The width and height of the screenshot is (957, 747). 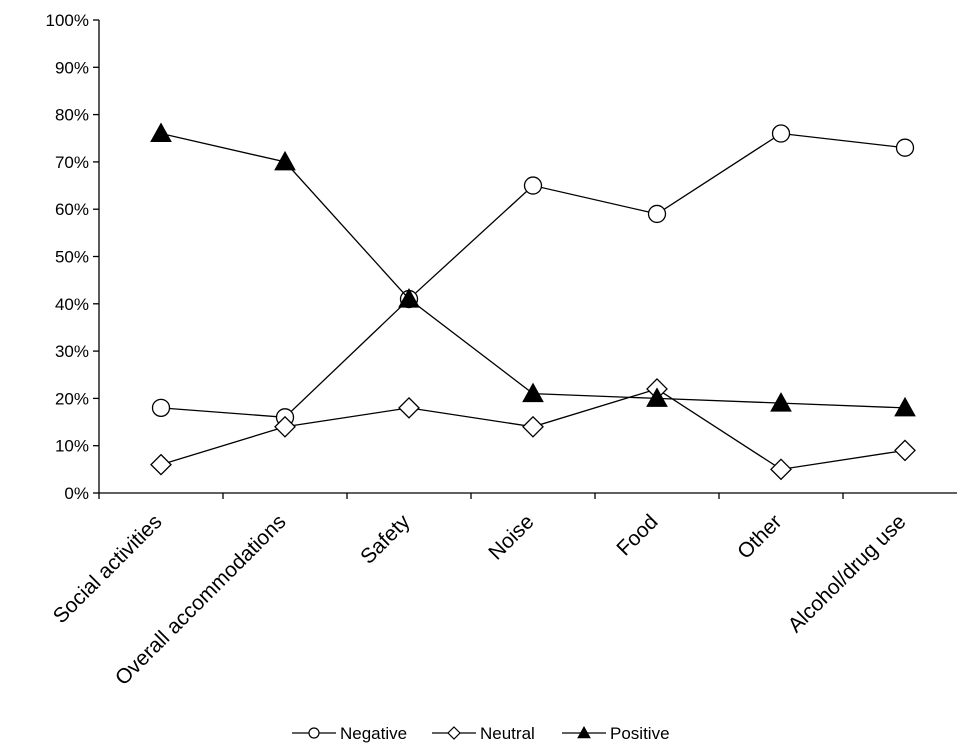 What do you see at coordinates (72, 304) in the screenshot?
I see `y-tick-label: 40%` at bounding box center [72, 304].